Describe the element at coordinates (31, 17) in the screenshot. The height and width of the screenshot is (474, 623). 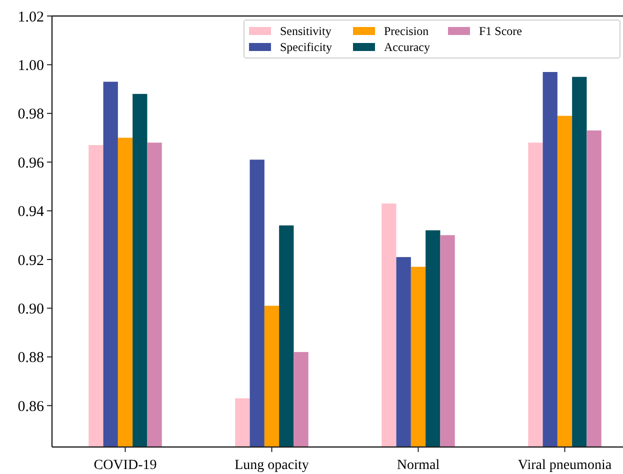
I see `y-tick-label: 1.02` at that location.